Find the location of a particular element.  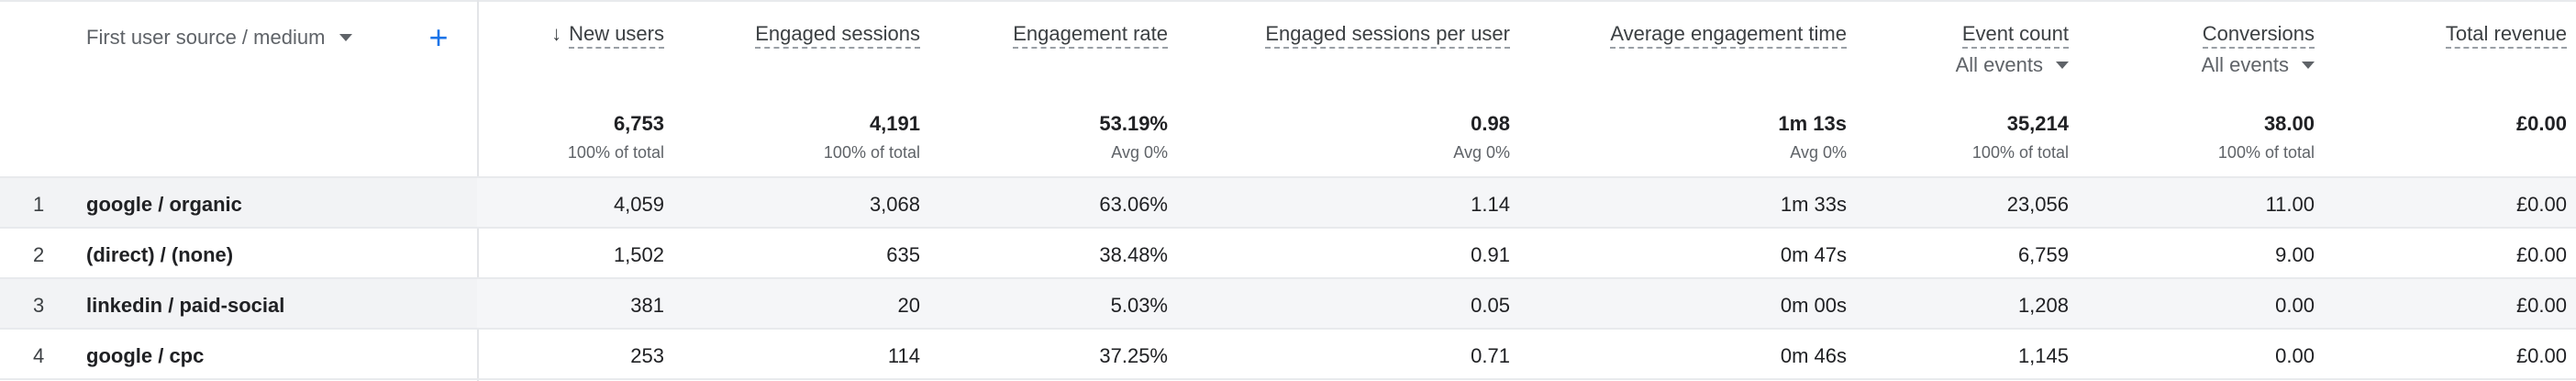

total-new-users: 6,753 is located at coordinates (638, 123).